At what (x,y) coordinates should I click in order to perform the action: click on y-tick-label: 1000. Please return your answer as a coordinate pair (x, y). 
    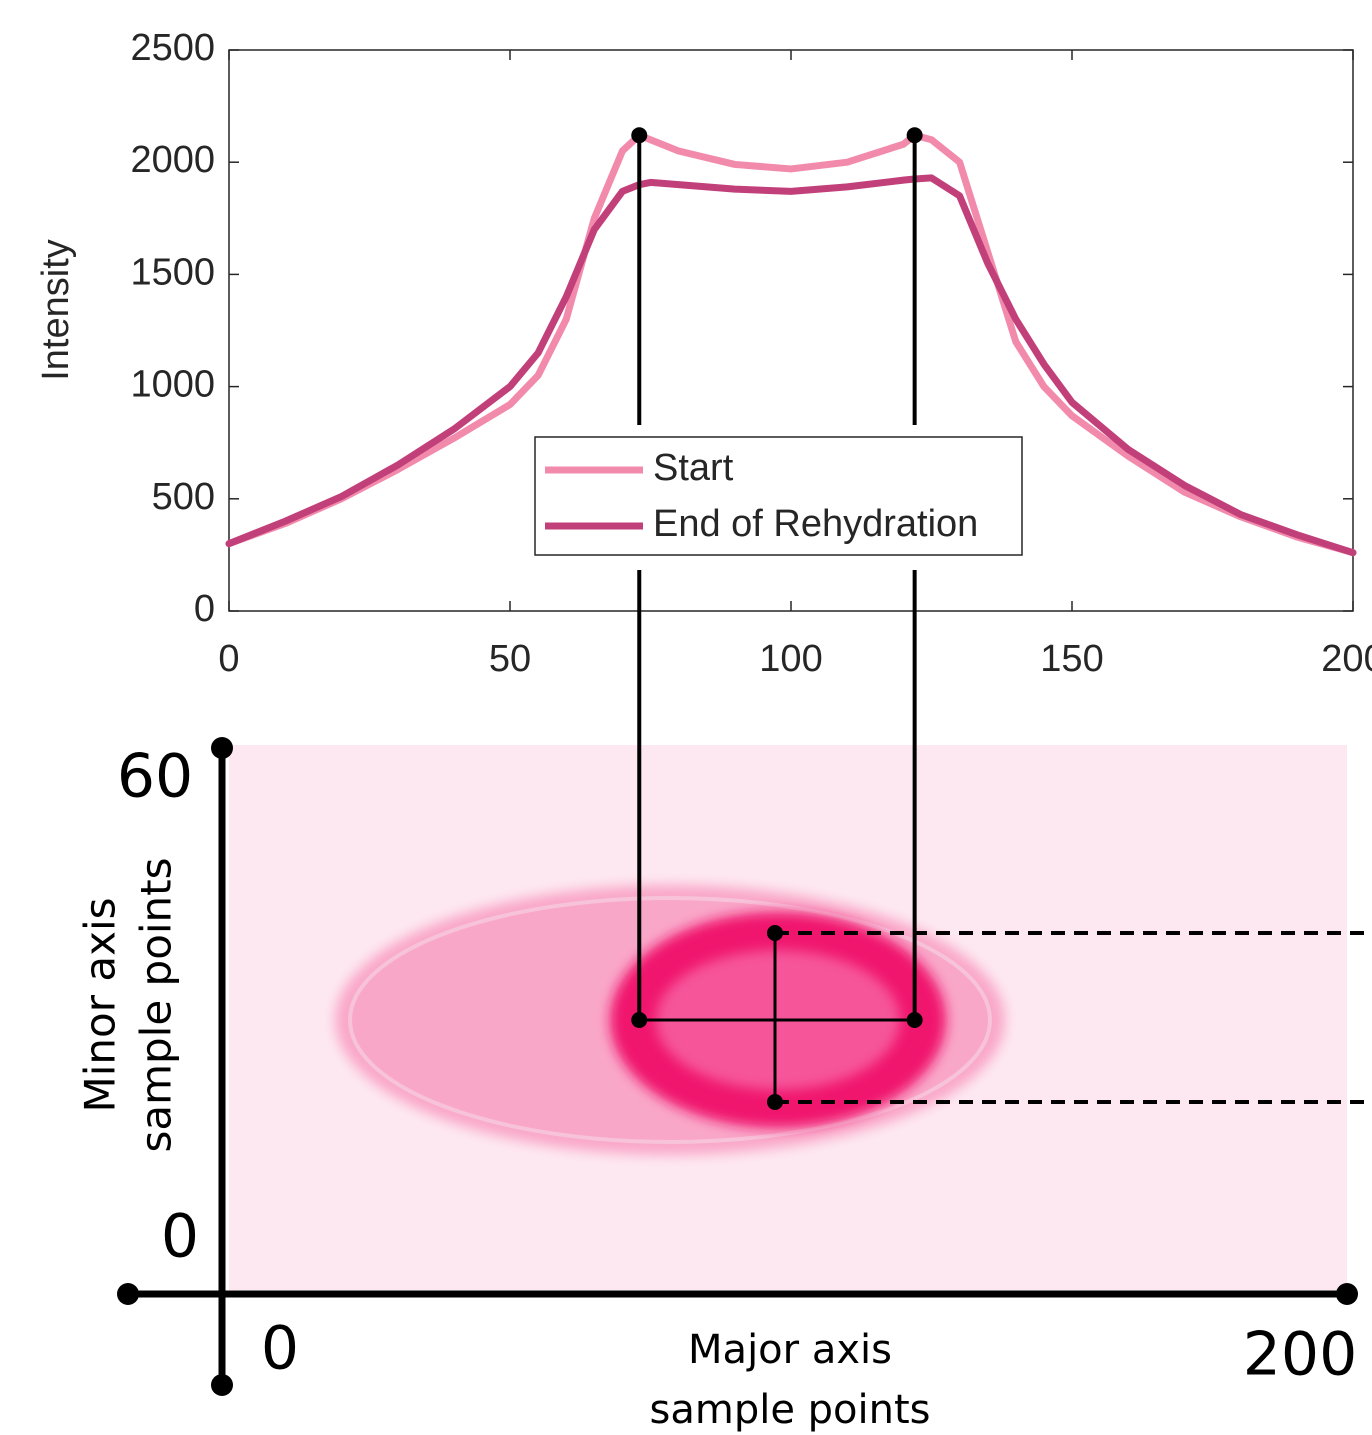
    Looking at the image, I should click on (172, 385).